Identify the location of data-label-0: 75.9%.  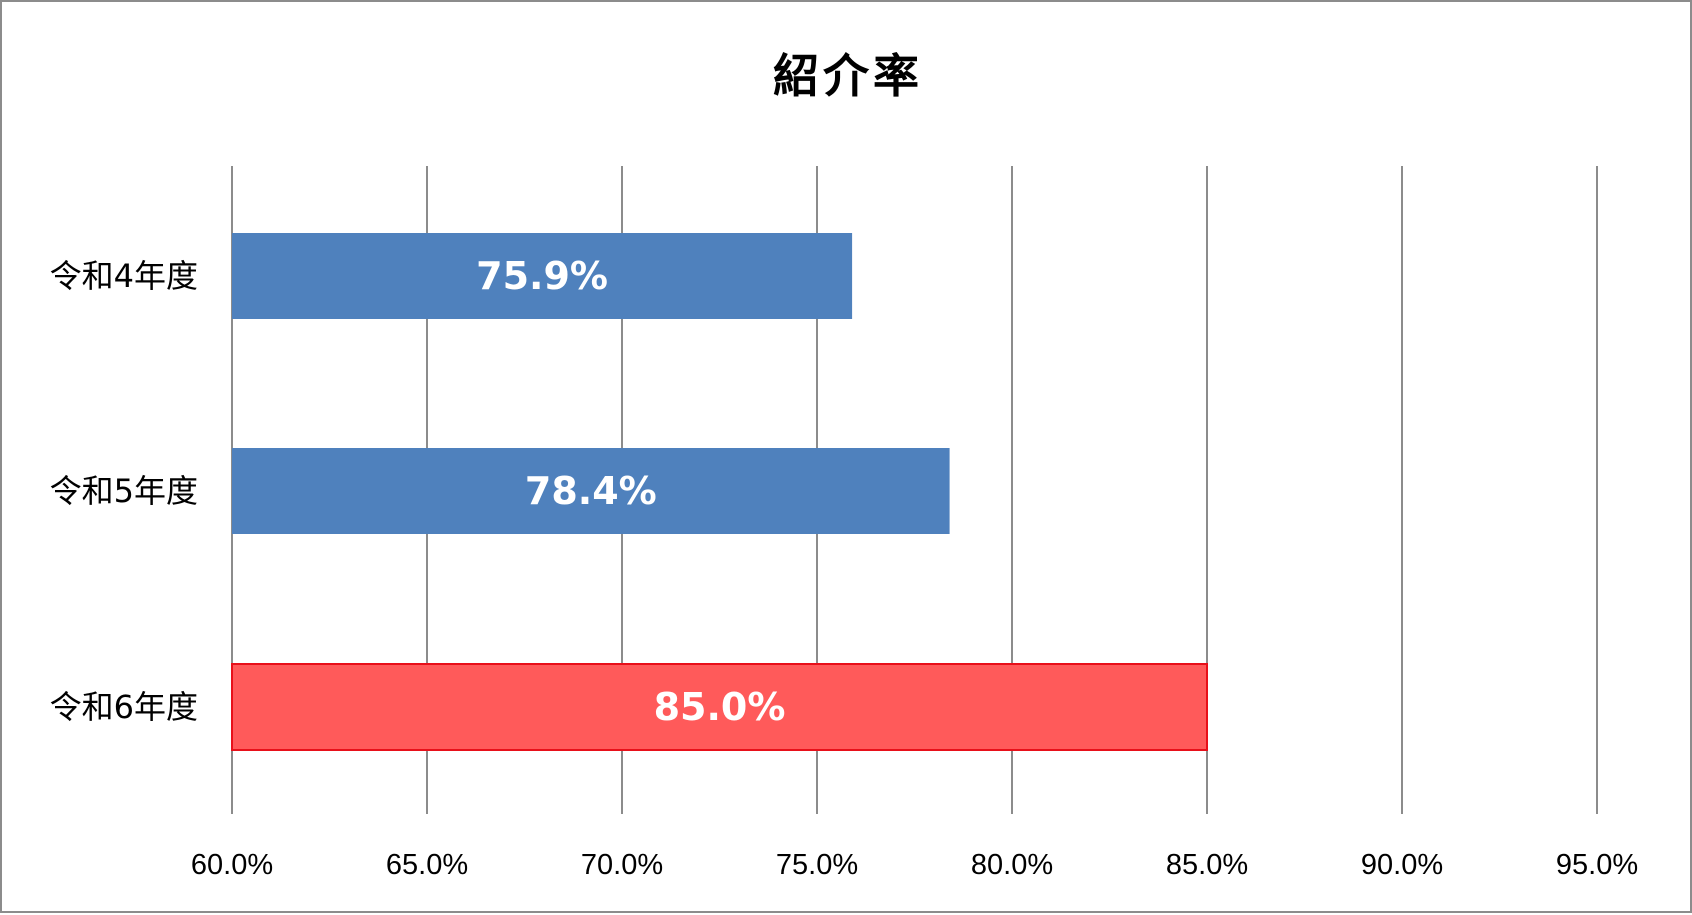
(542, 276).